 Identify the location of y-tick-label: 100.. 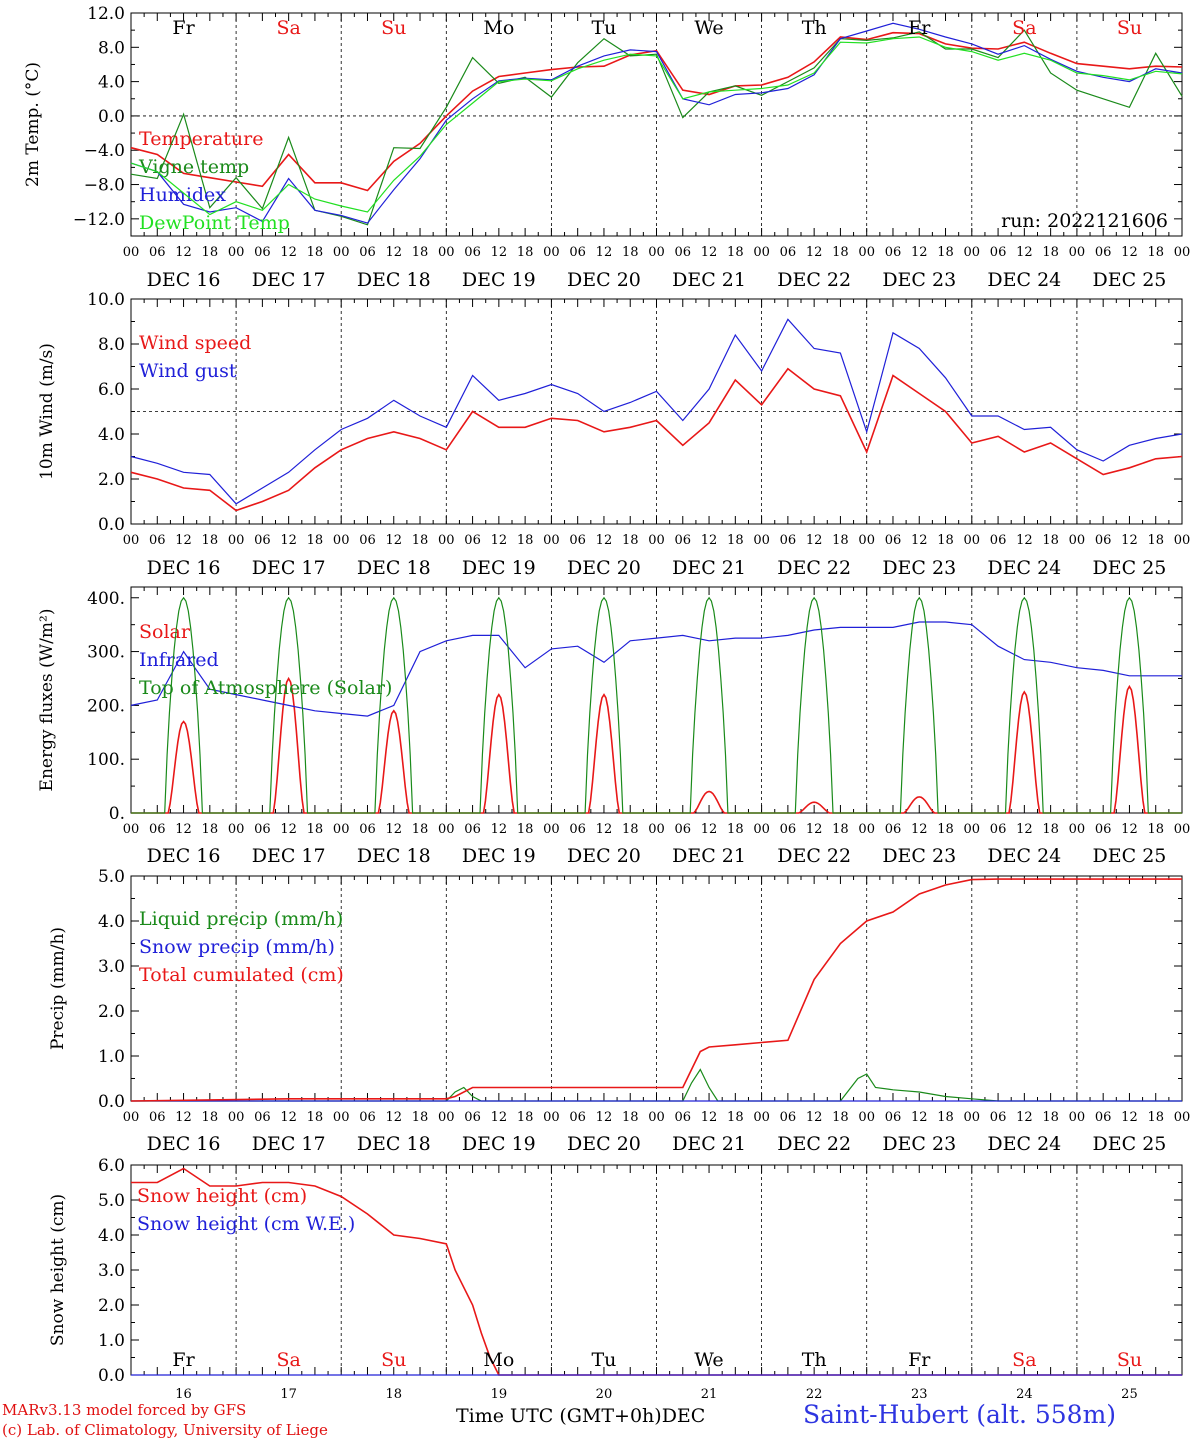
(106, 760).